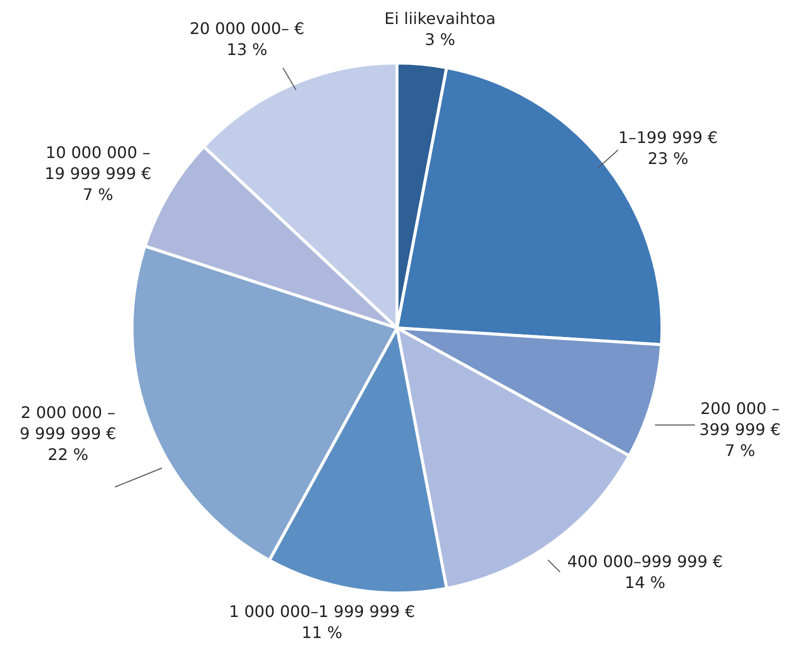  What do you see at coordinates (668, 158) in the screenshot?
I see `data-label: 23 %` at bounding box center [668, 158].